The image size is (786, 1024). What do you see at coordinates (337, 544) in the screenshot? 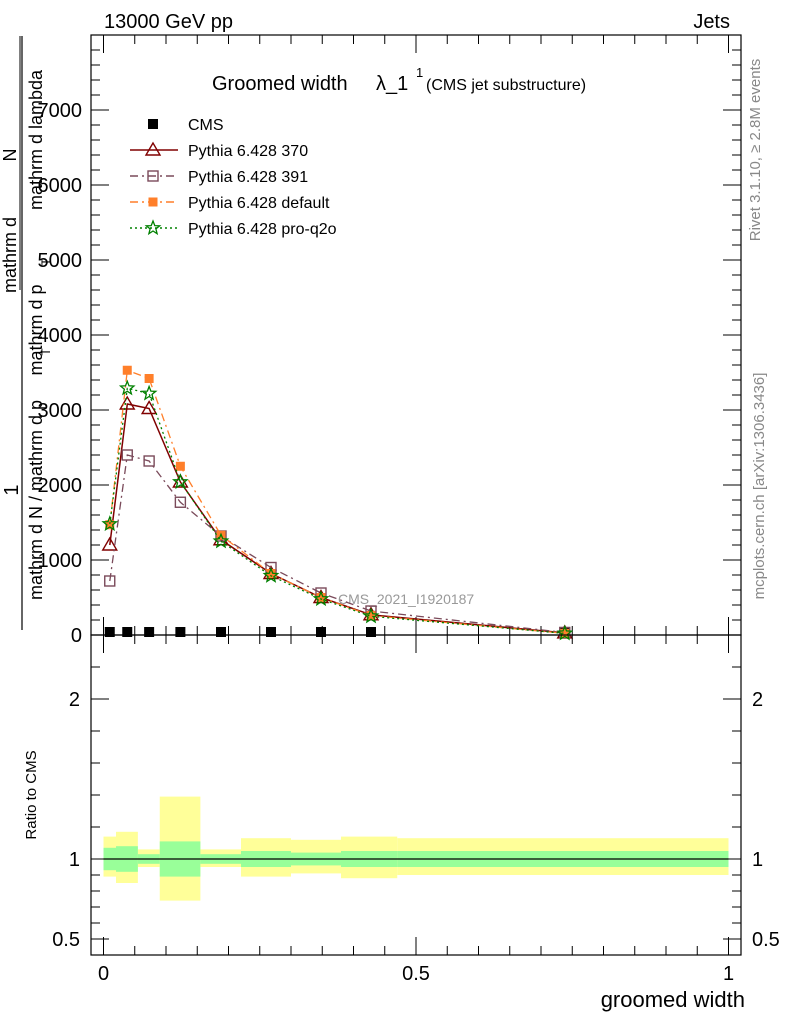
I see `series-square` at bounding box center [337, 544].